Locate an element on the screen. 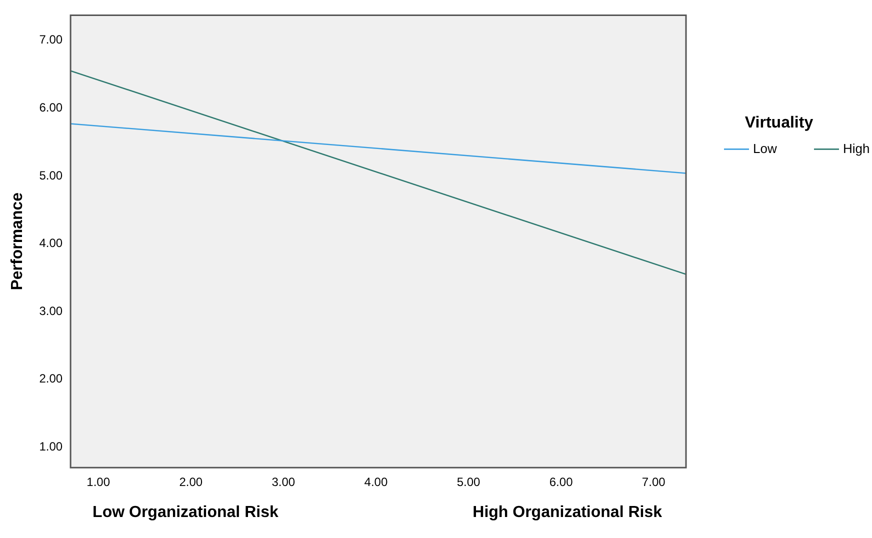  x-tick-label: 2.00 is located at coordinates (191, 482).